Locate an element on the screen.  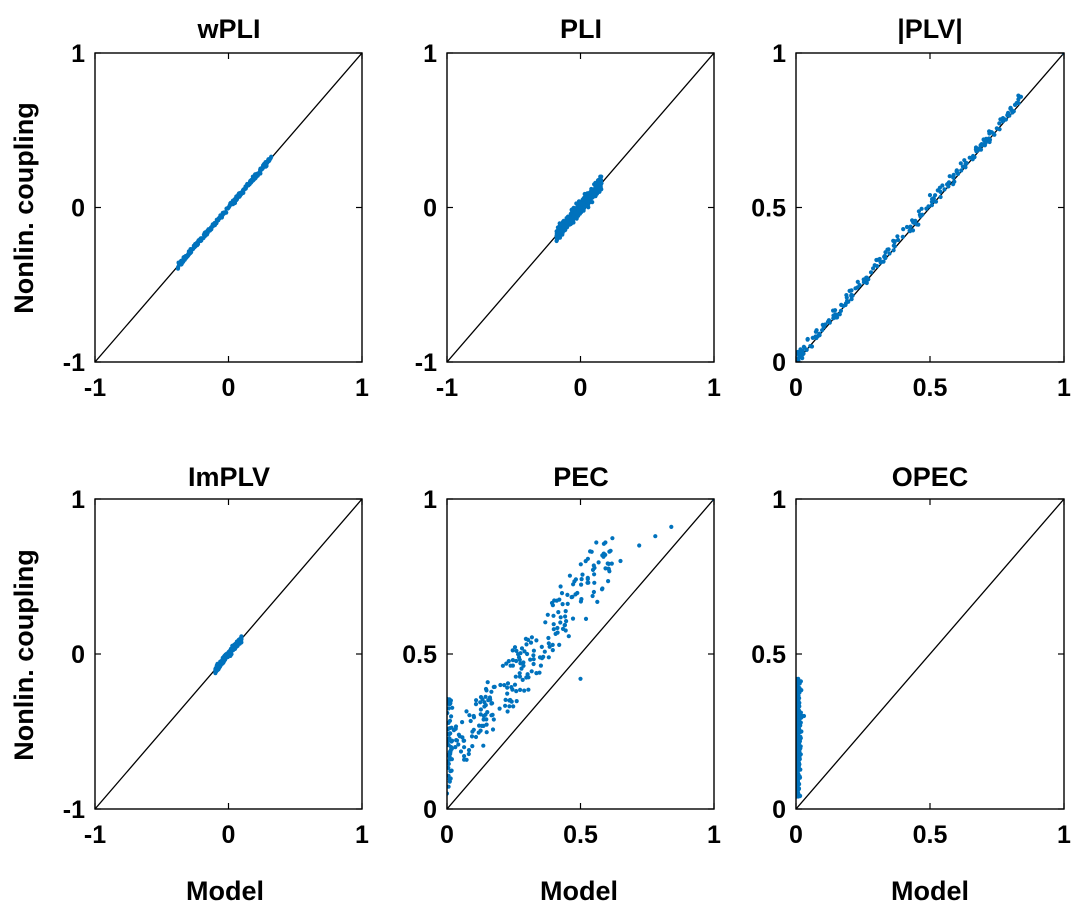
y-tick-label: -1 is located at coordinates (426, 363).